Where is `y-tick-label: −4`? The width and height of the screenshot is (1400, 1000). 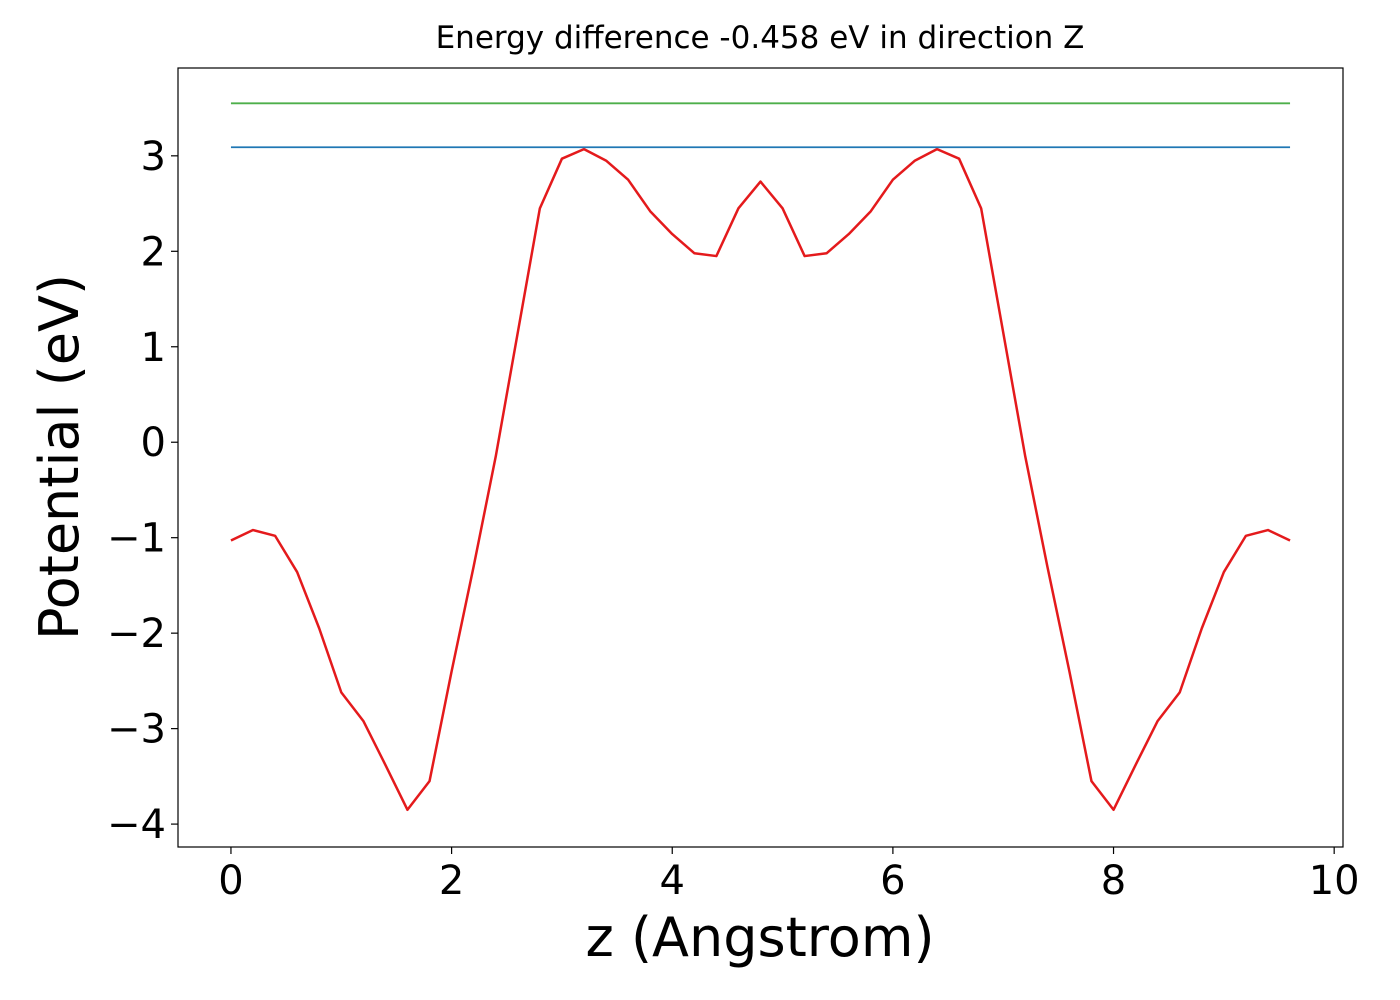 y-tick-label: −4 is located at coordinates (136, 825).